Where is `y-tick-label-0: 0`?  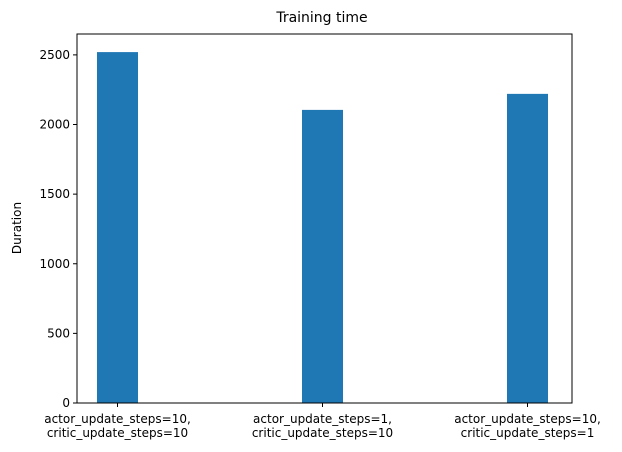
y-tick-label-0: 0 is located at coordinates (66, 403).